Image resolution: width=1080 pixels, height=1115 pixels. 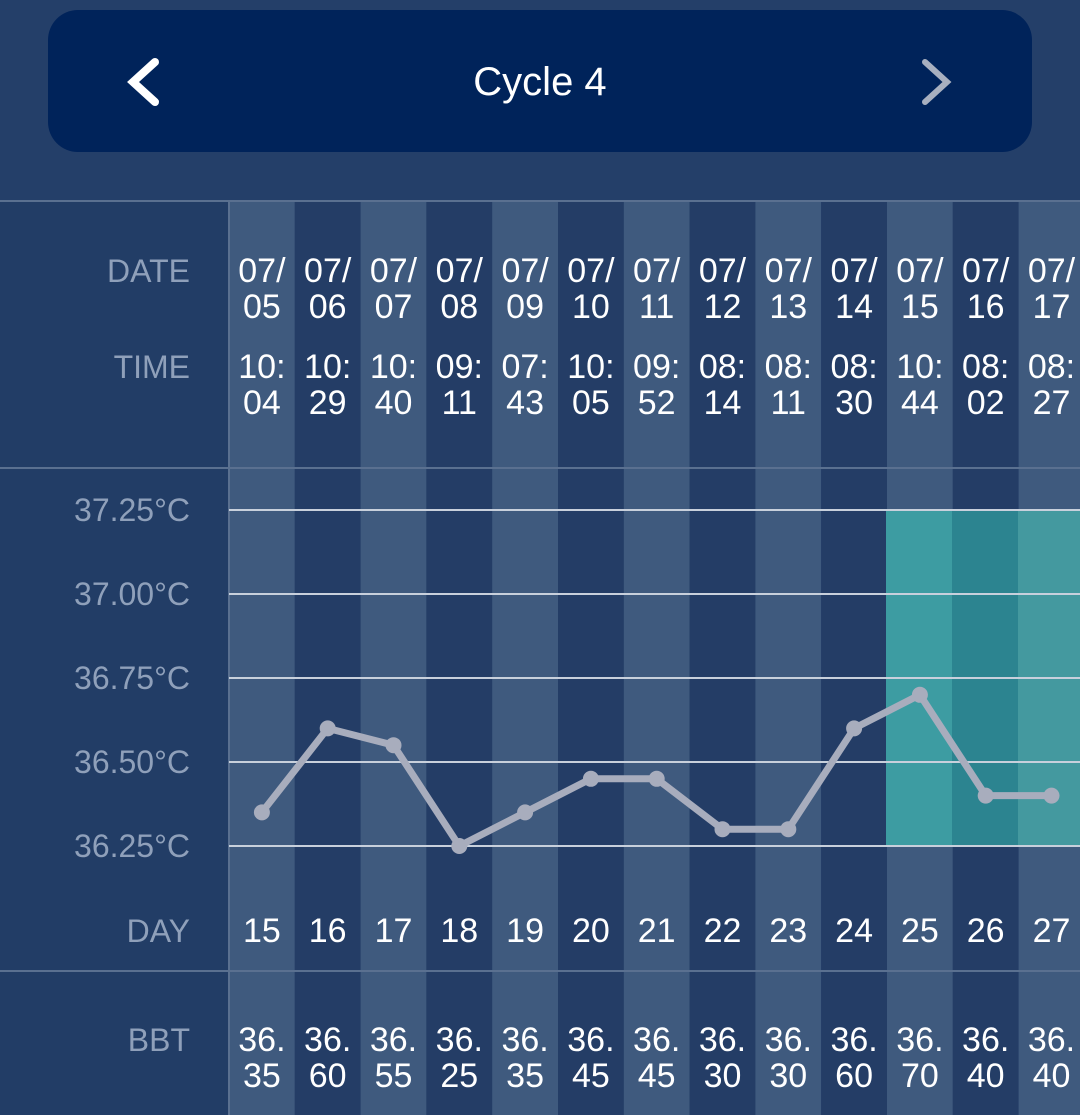 What do you see at coordinates (158, 931) in the screenshot?
I see `row-label: DAY` at bounding box center [158, 931].